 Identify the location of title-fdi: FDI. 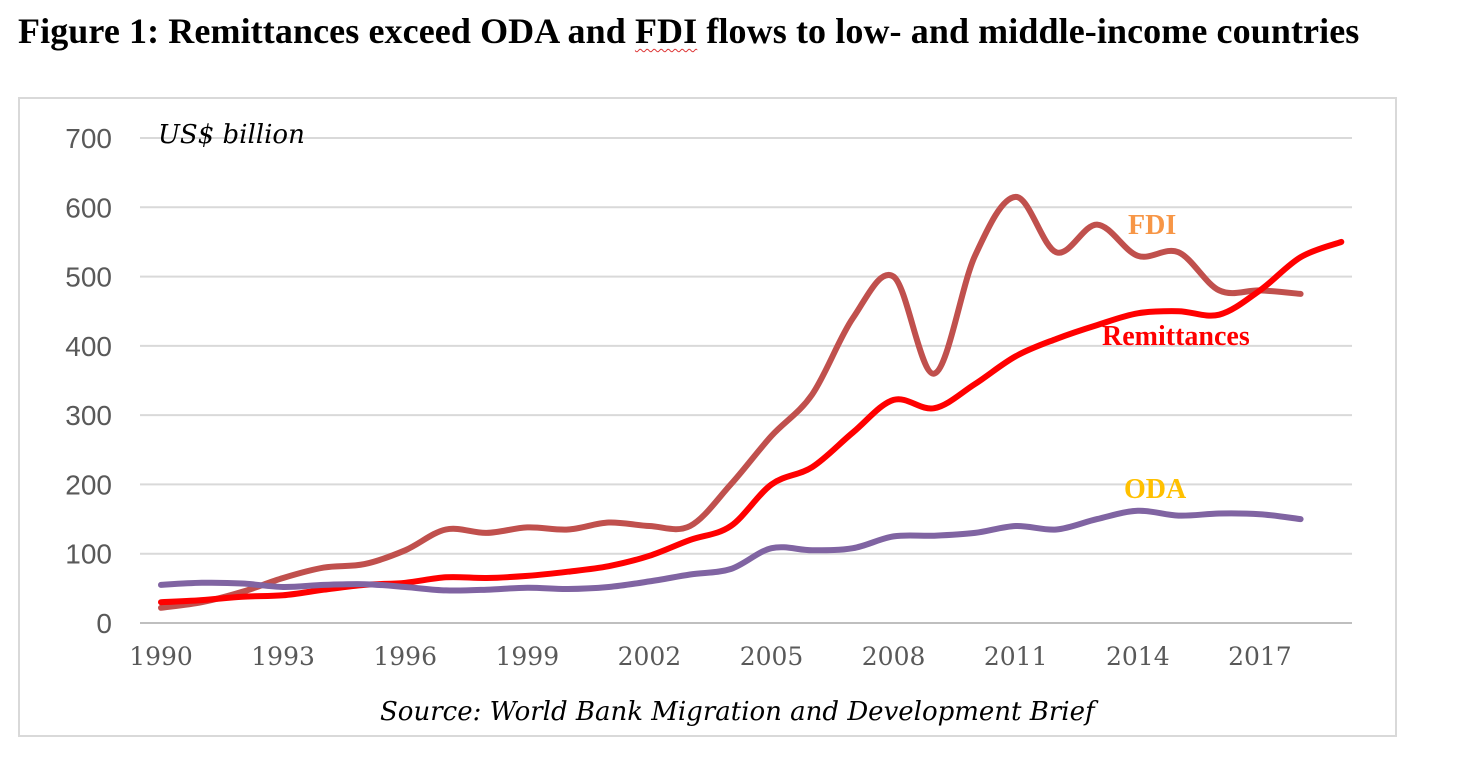
(666, 31).